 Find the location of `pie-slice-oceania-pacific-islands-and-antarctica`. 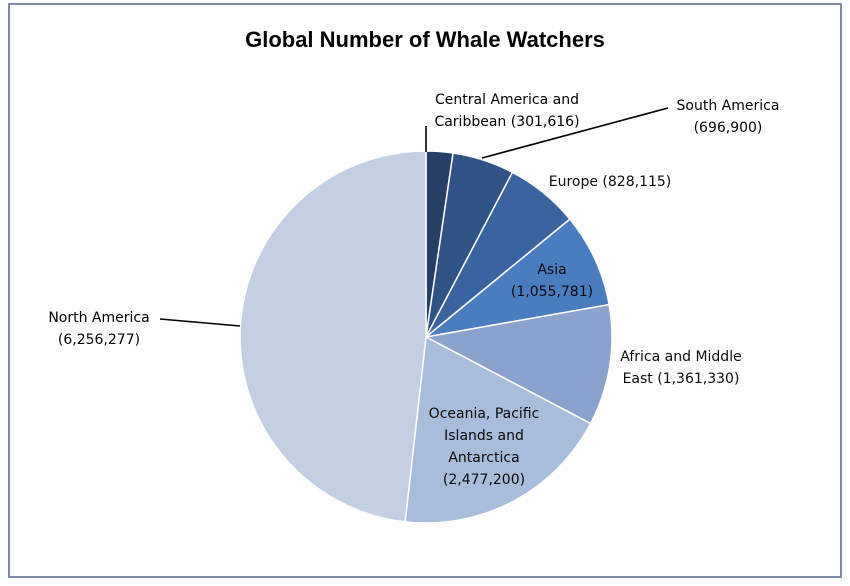

pie-slice-oceania-pacific-islands-and-antarctica is located at coordinates (498, 429).